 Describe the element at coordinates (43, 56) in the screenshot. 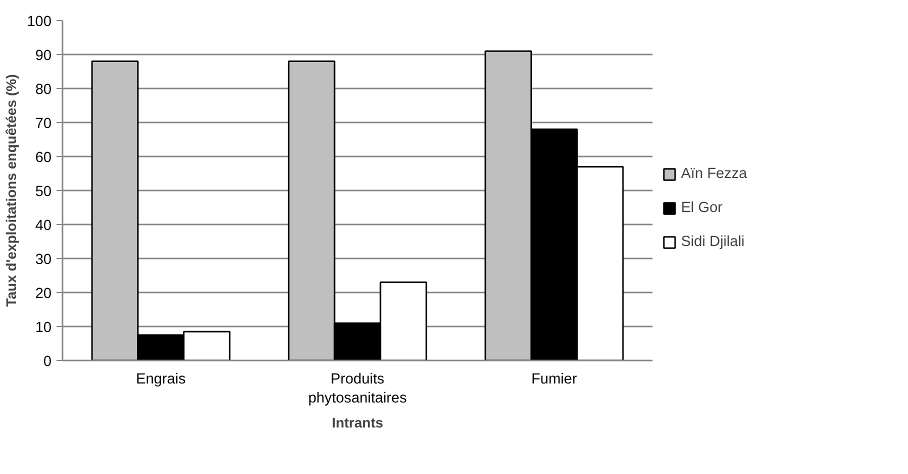

I see `y-tick-label: 90` at that location.